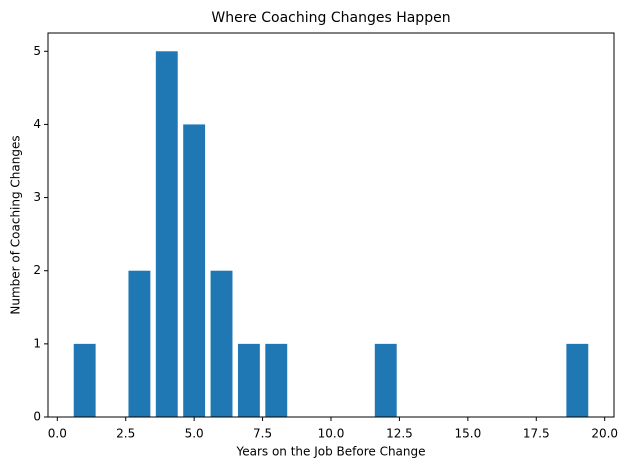 This screenshot has width=628, height=474. Describe the element at coordinates (330, 18) in the screenshot. I see `chart-title: Where Coaching Changes Happen` at that location.